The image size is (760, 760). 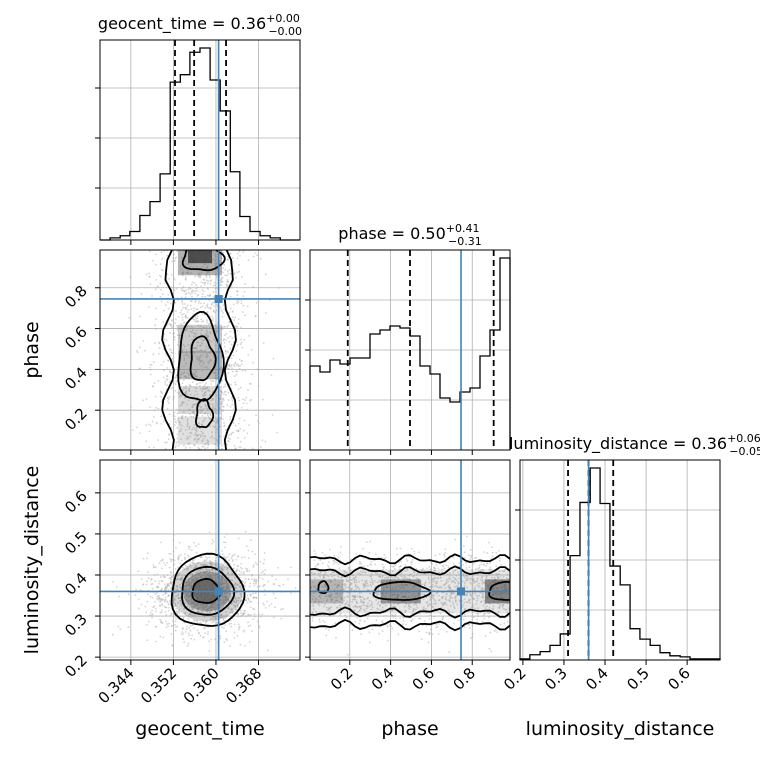 What do you see at coordinates (32, 349) in the screenshot?
I see `y-axis-label-phase: phase` at bounding box center [32, 349].